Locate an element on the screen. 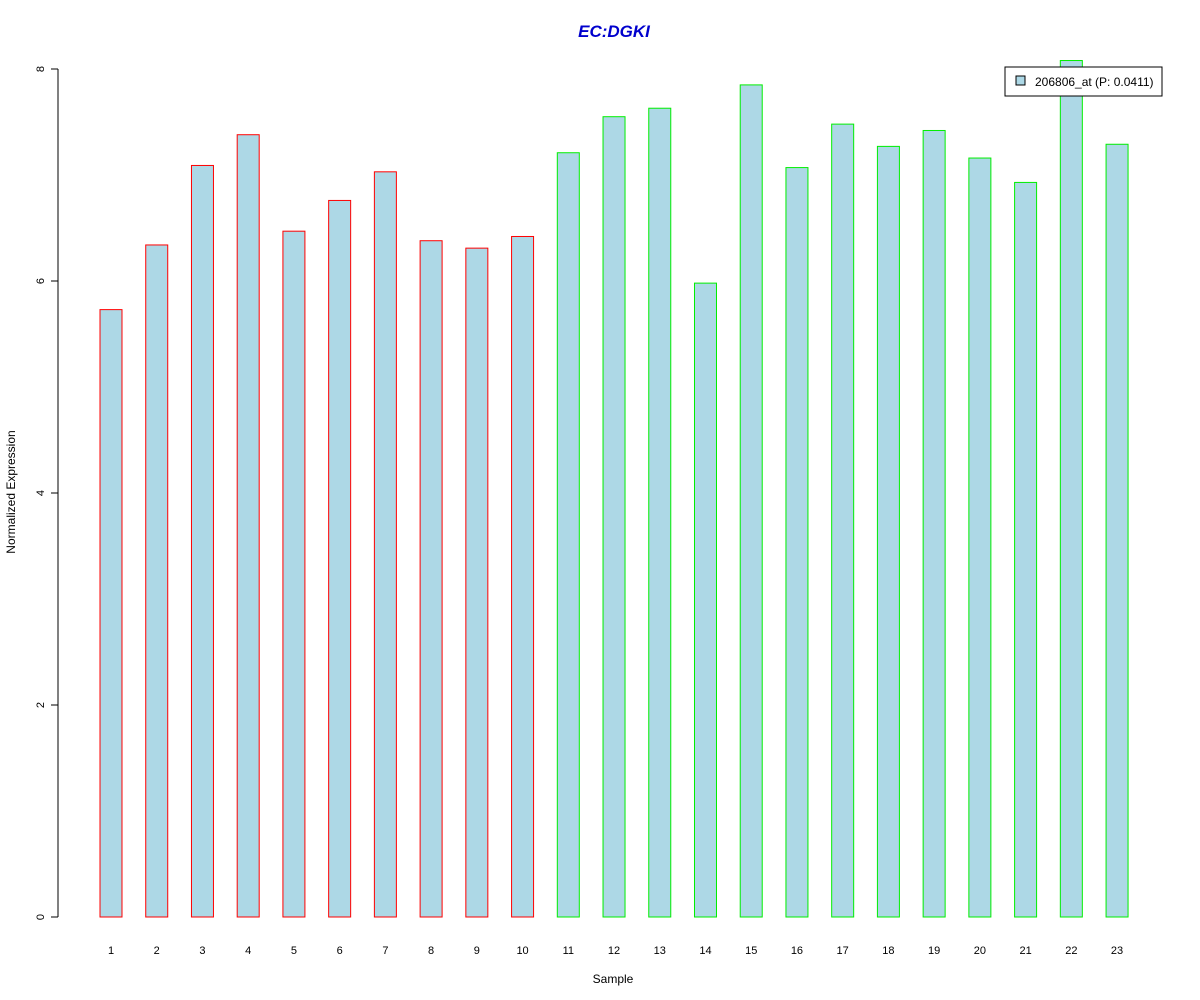 This screenshot has width=1200, height=1000. legend: 206806_at (P: 0.0411) is located at coordinates (1083, 81).